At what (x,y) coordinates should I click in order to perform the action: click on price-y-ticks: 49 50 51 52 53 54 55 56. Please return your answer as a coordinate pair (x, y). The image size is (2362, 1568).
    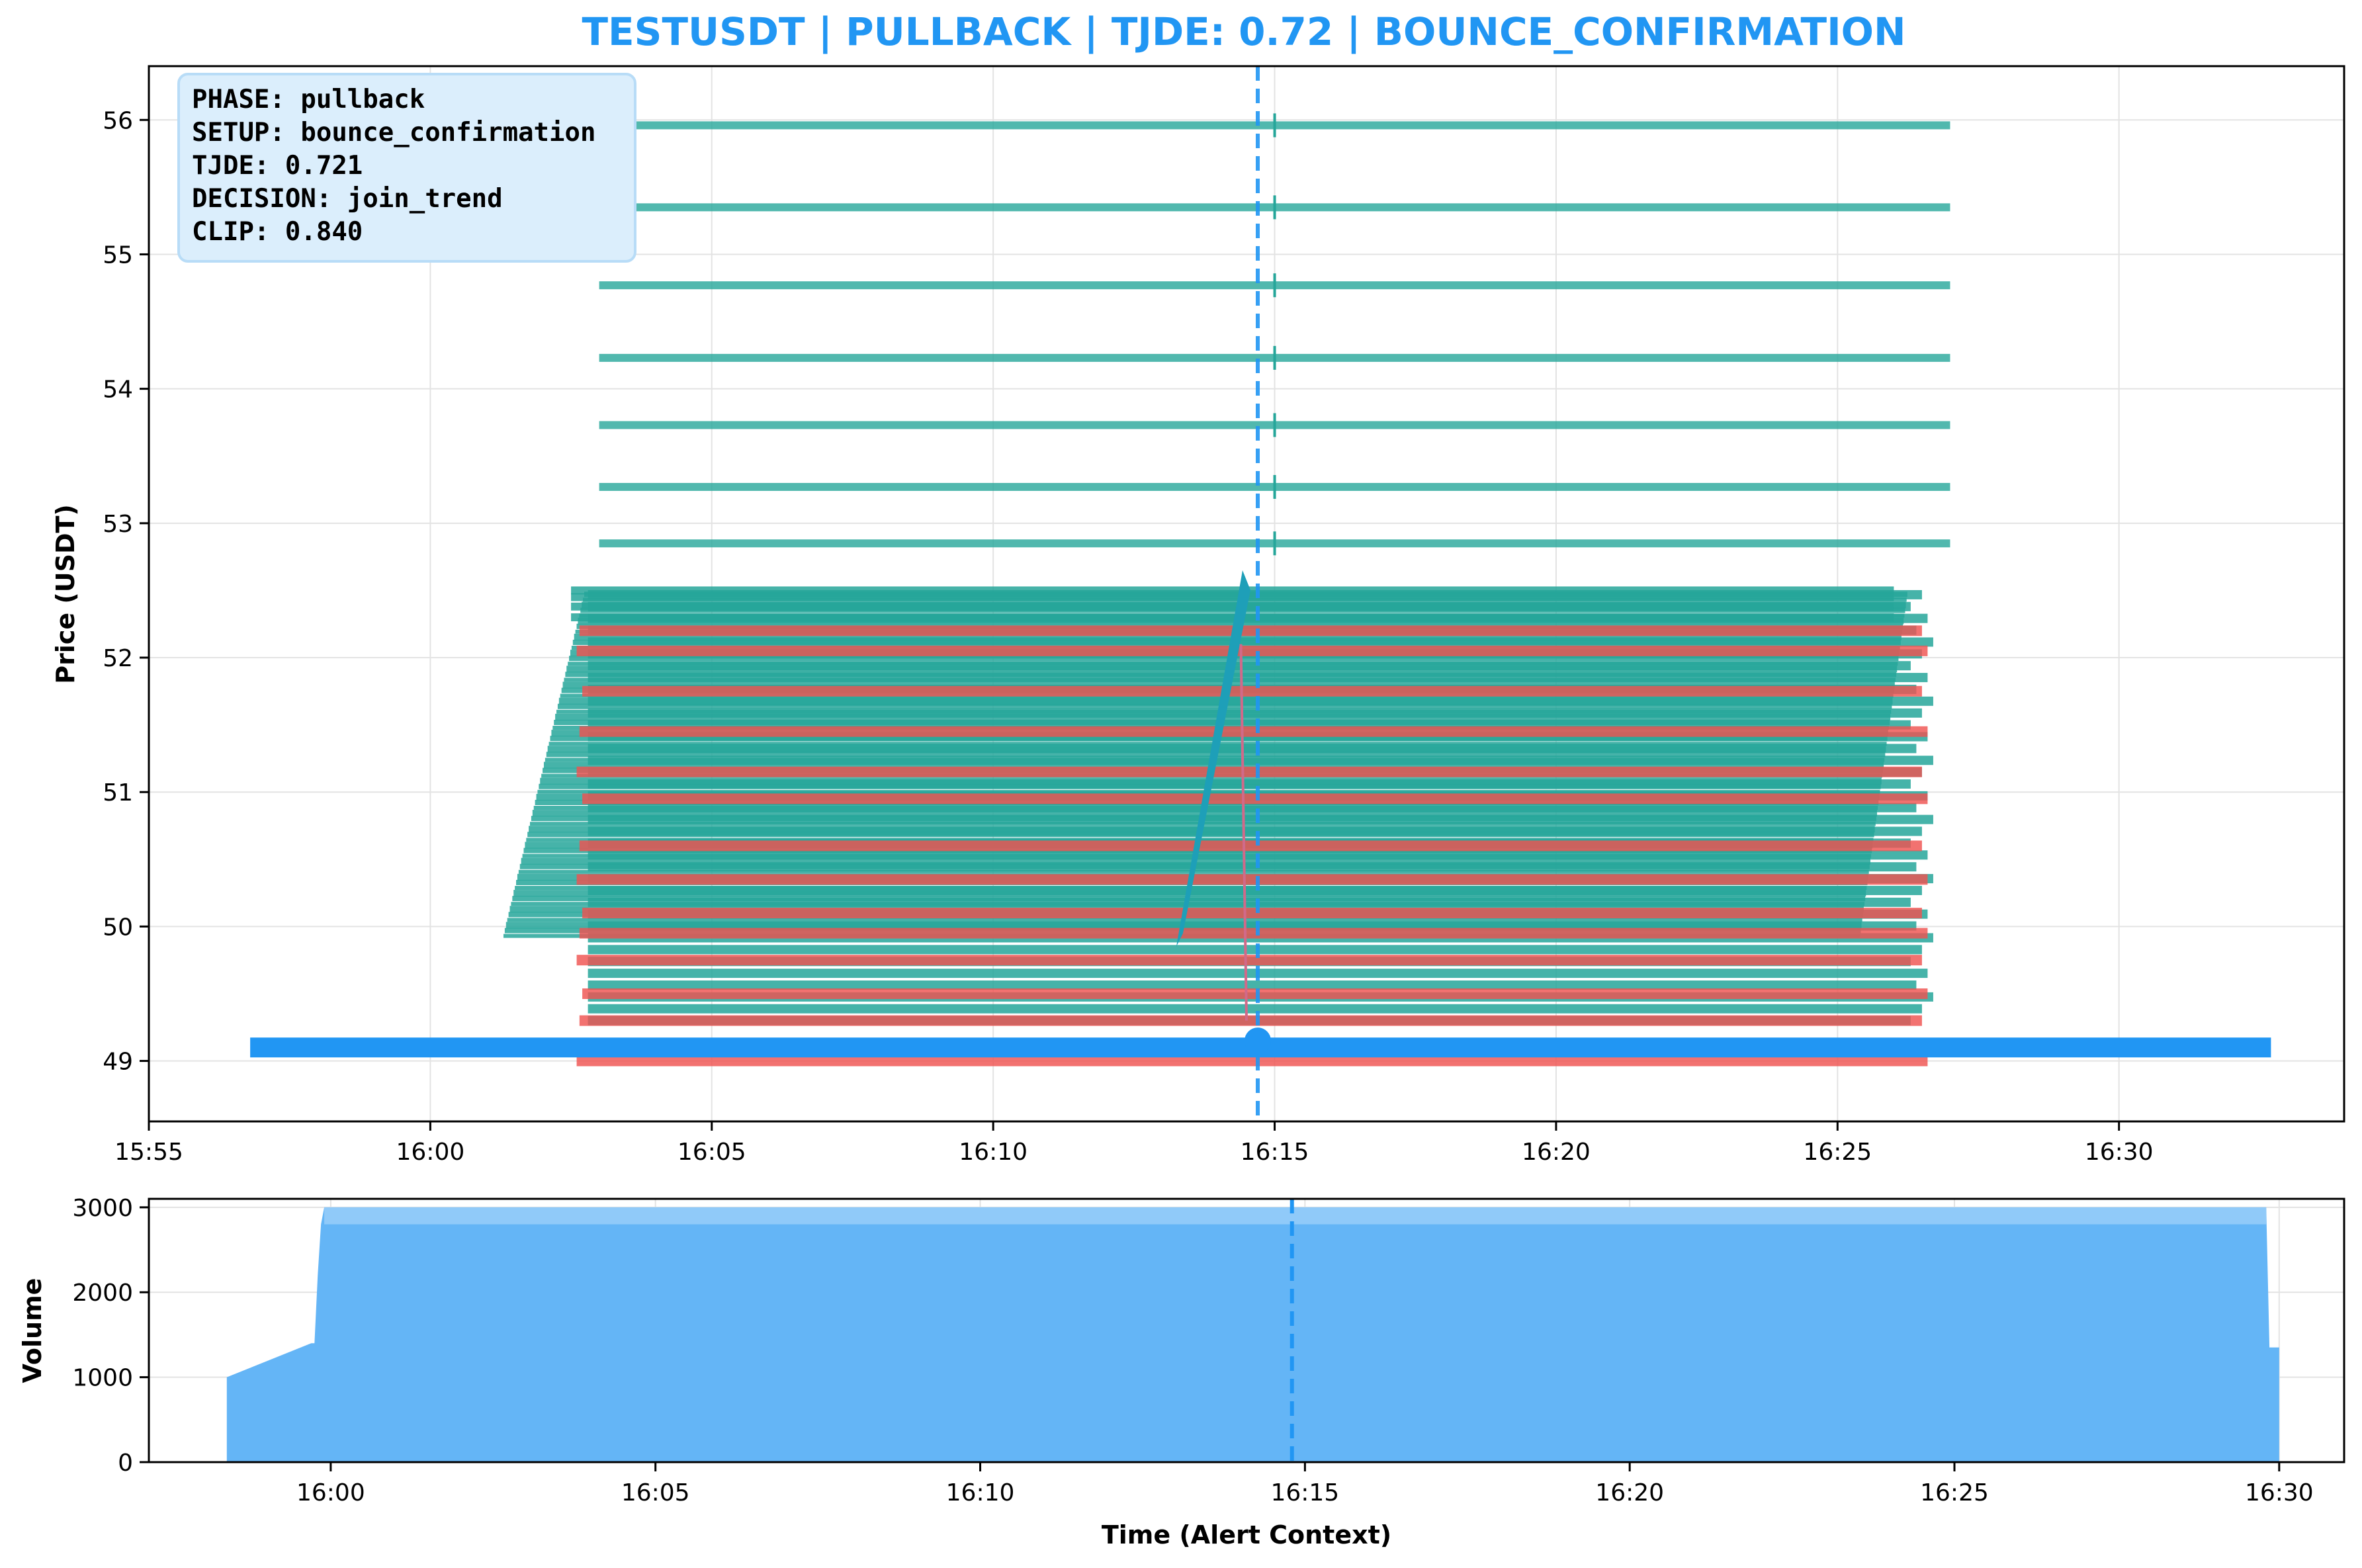
    Looking at the image, I should click on (126, 591).